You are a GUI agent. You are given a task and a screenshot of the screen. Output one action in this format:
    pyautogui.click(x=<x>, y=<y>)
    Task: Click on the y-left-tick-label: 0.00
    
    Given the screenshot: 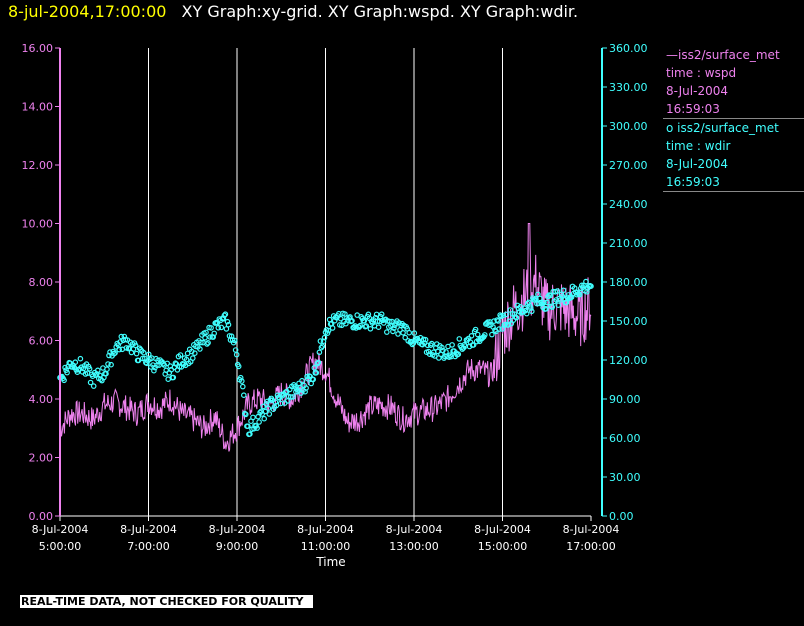 What is the action you would take?
    pyautogui.click(x=41, y=516)
    